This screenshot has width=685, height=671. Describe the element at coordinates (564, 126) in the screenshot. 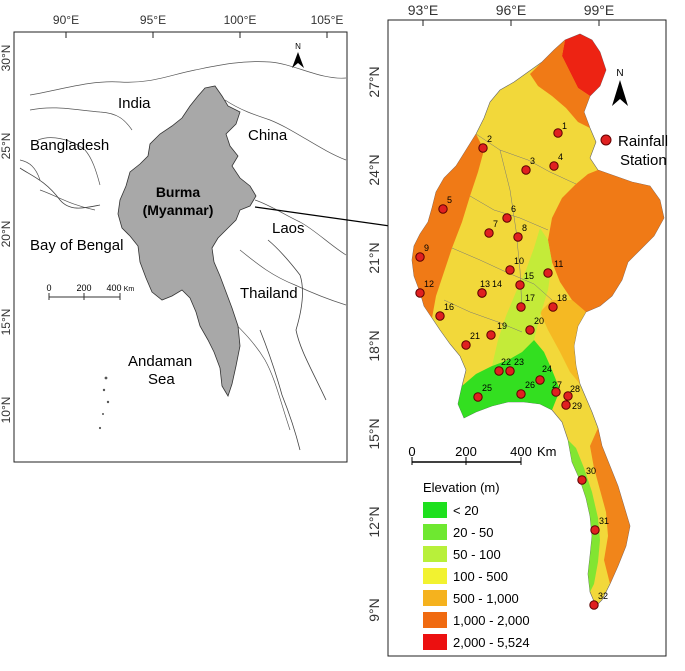

I see `station-label-1: 1` at that location.